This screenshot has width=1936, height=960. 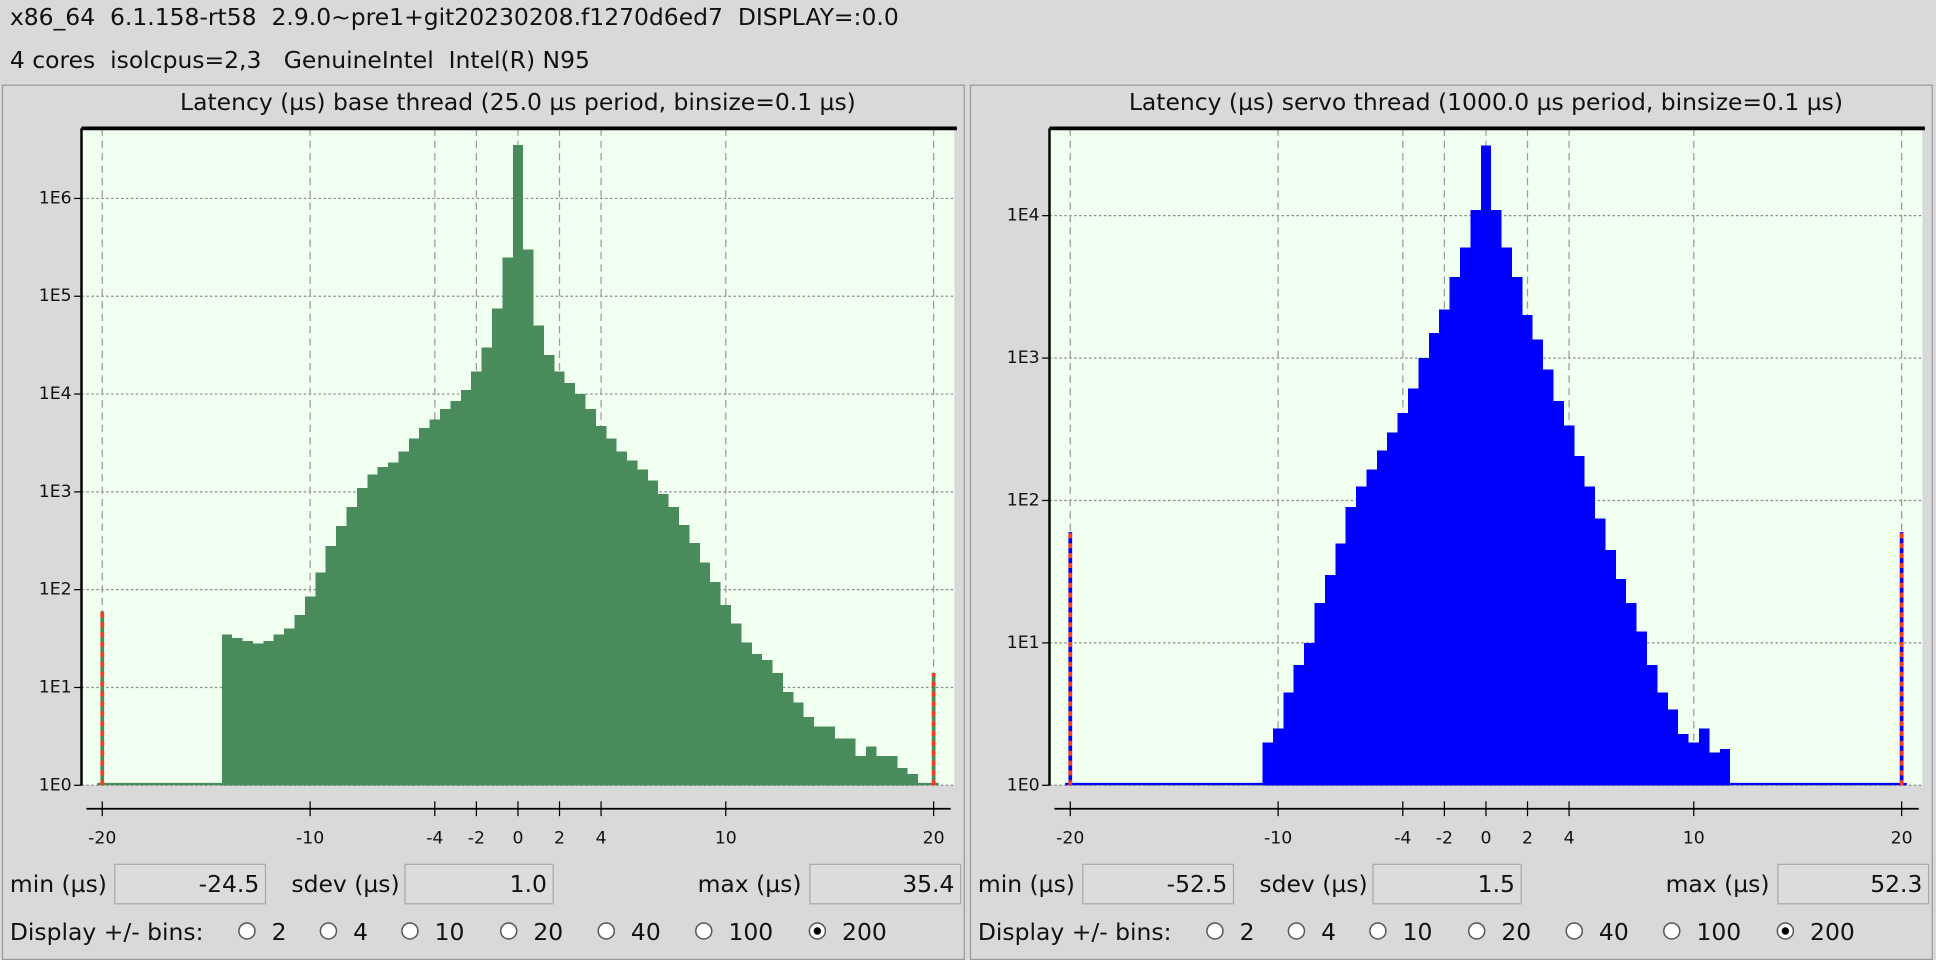 I want to click on y-tick-label: 1E6, so click(x=55, y=198).